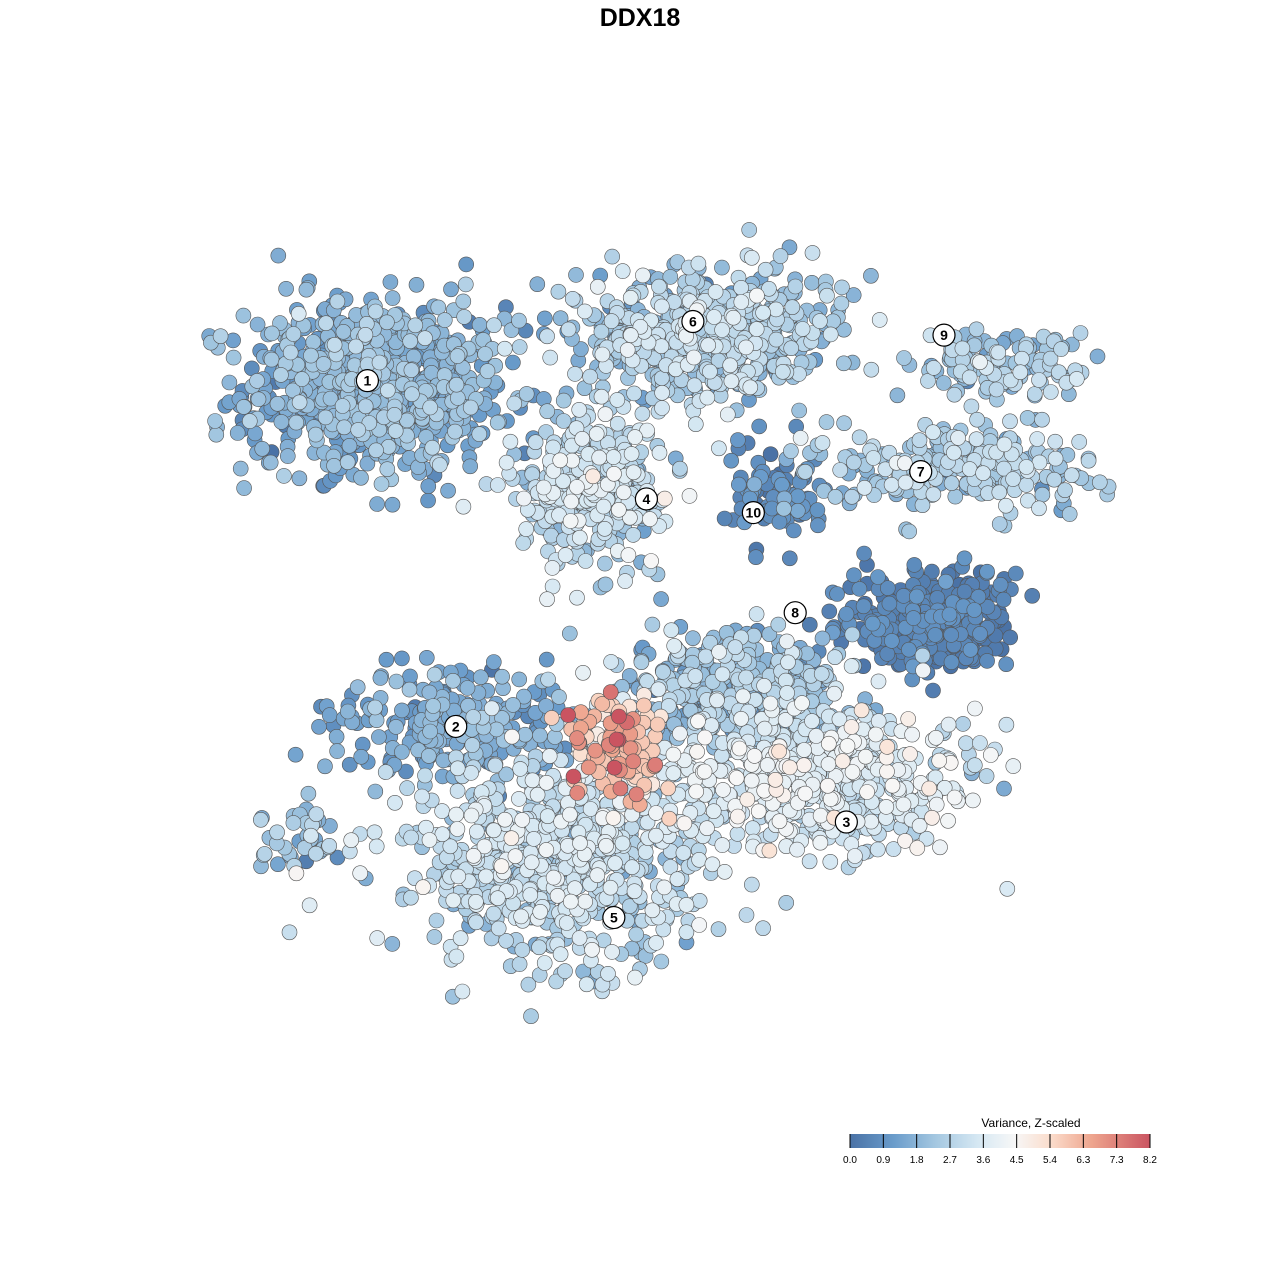 The width and height of the screenshot is (1280, 1280). What do you see at coordinates (846, 822) in the screenshot?
I see `cluster-label-3: 3` at bounding box center [846, 822].